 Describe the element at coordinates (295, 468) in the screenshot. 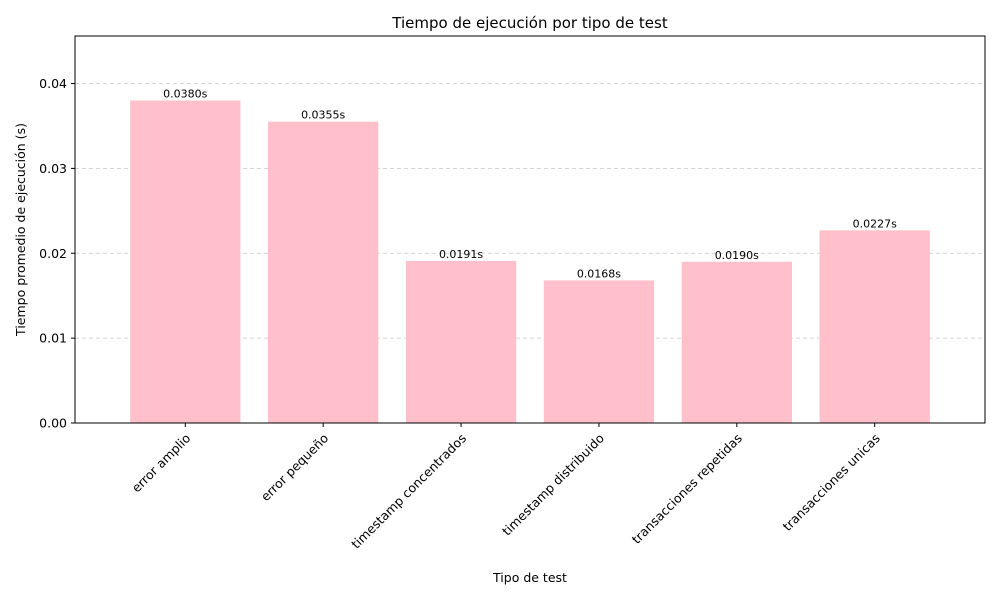

I see `x-tick-label: error pequeño` at that location.